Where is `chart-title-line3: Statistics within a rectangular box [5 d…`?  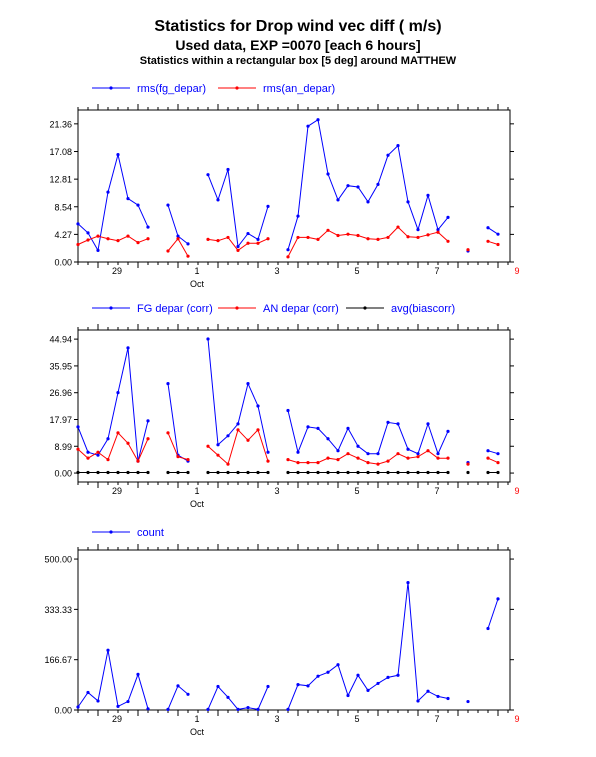
chart-title-line3: Statistics within a rectangular box [5 d… is located at coordinates (298, 61).